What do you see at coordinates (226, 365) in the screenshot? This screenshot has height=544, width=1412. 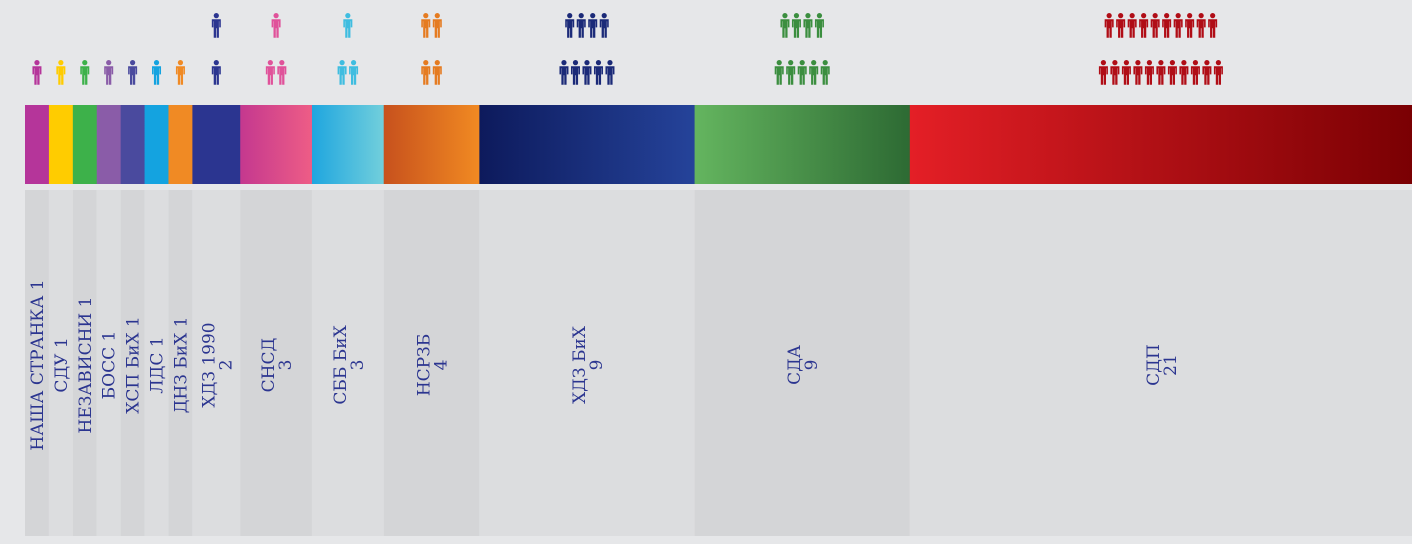 I see `party-seats: 2` at bounding box center [226, 365].